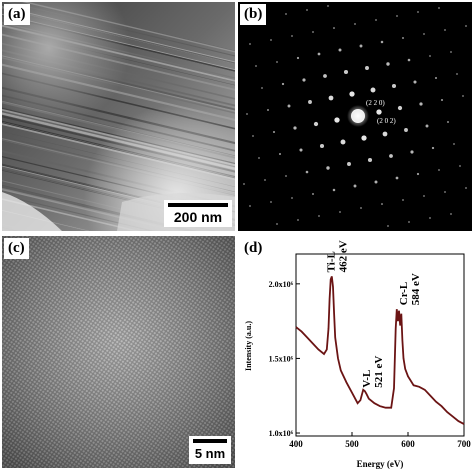 The image size is (474, 471). Describe the element at coordinates (210, 441) in the screenshot. I see `scale-bar-line-c` at that location.